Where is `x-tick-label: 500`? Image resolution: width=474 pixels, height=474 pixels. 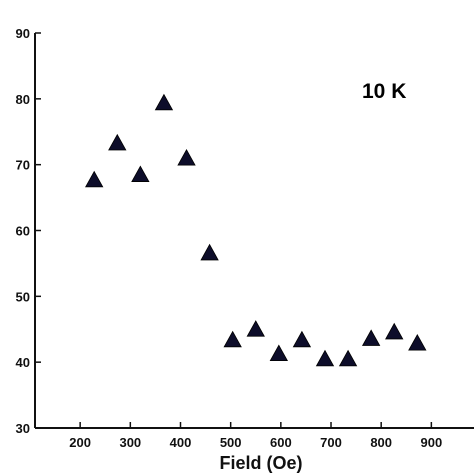
x-tick-label: 500 is located at coordinates (231, 442).